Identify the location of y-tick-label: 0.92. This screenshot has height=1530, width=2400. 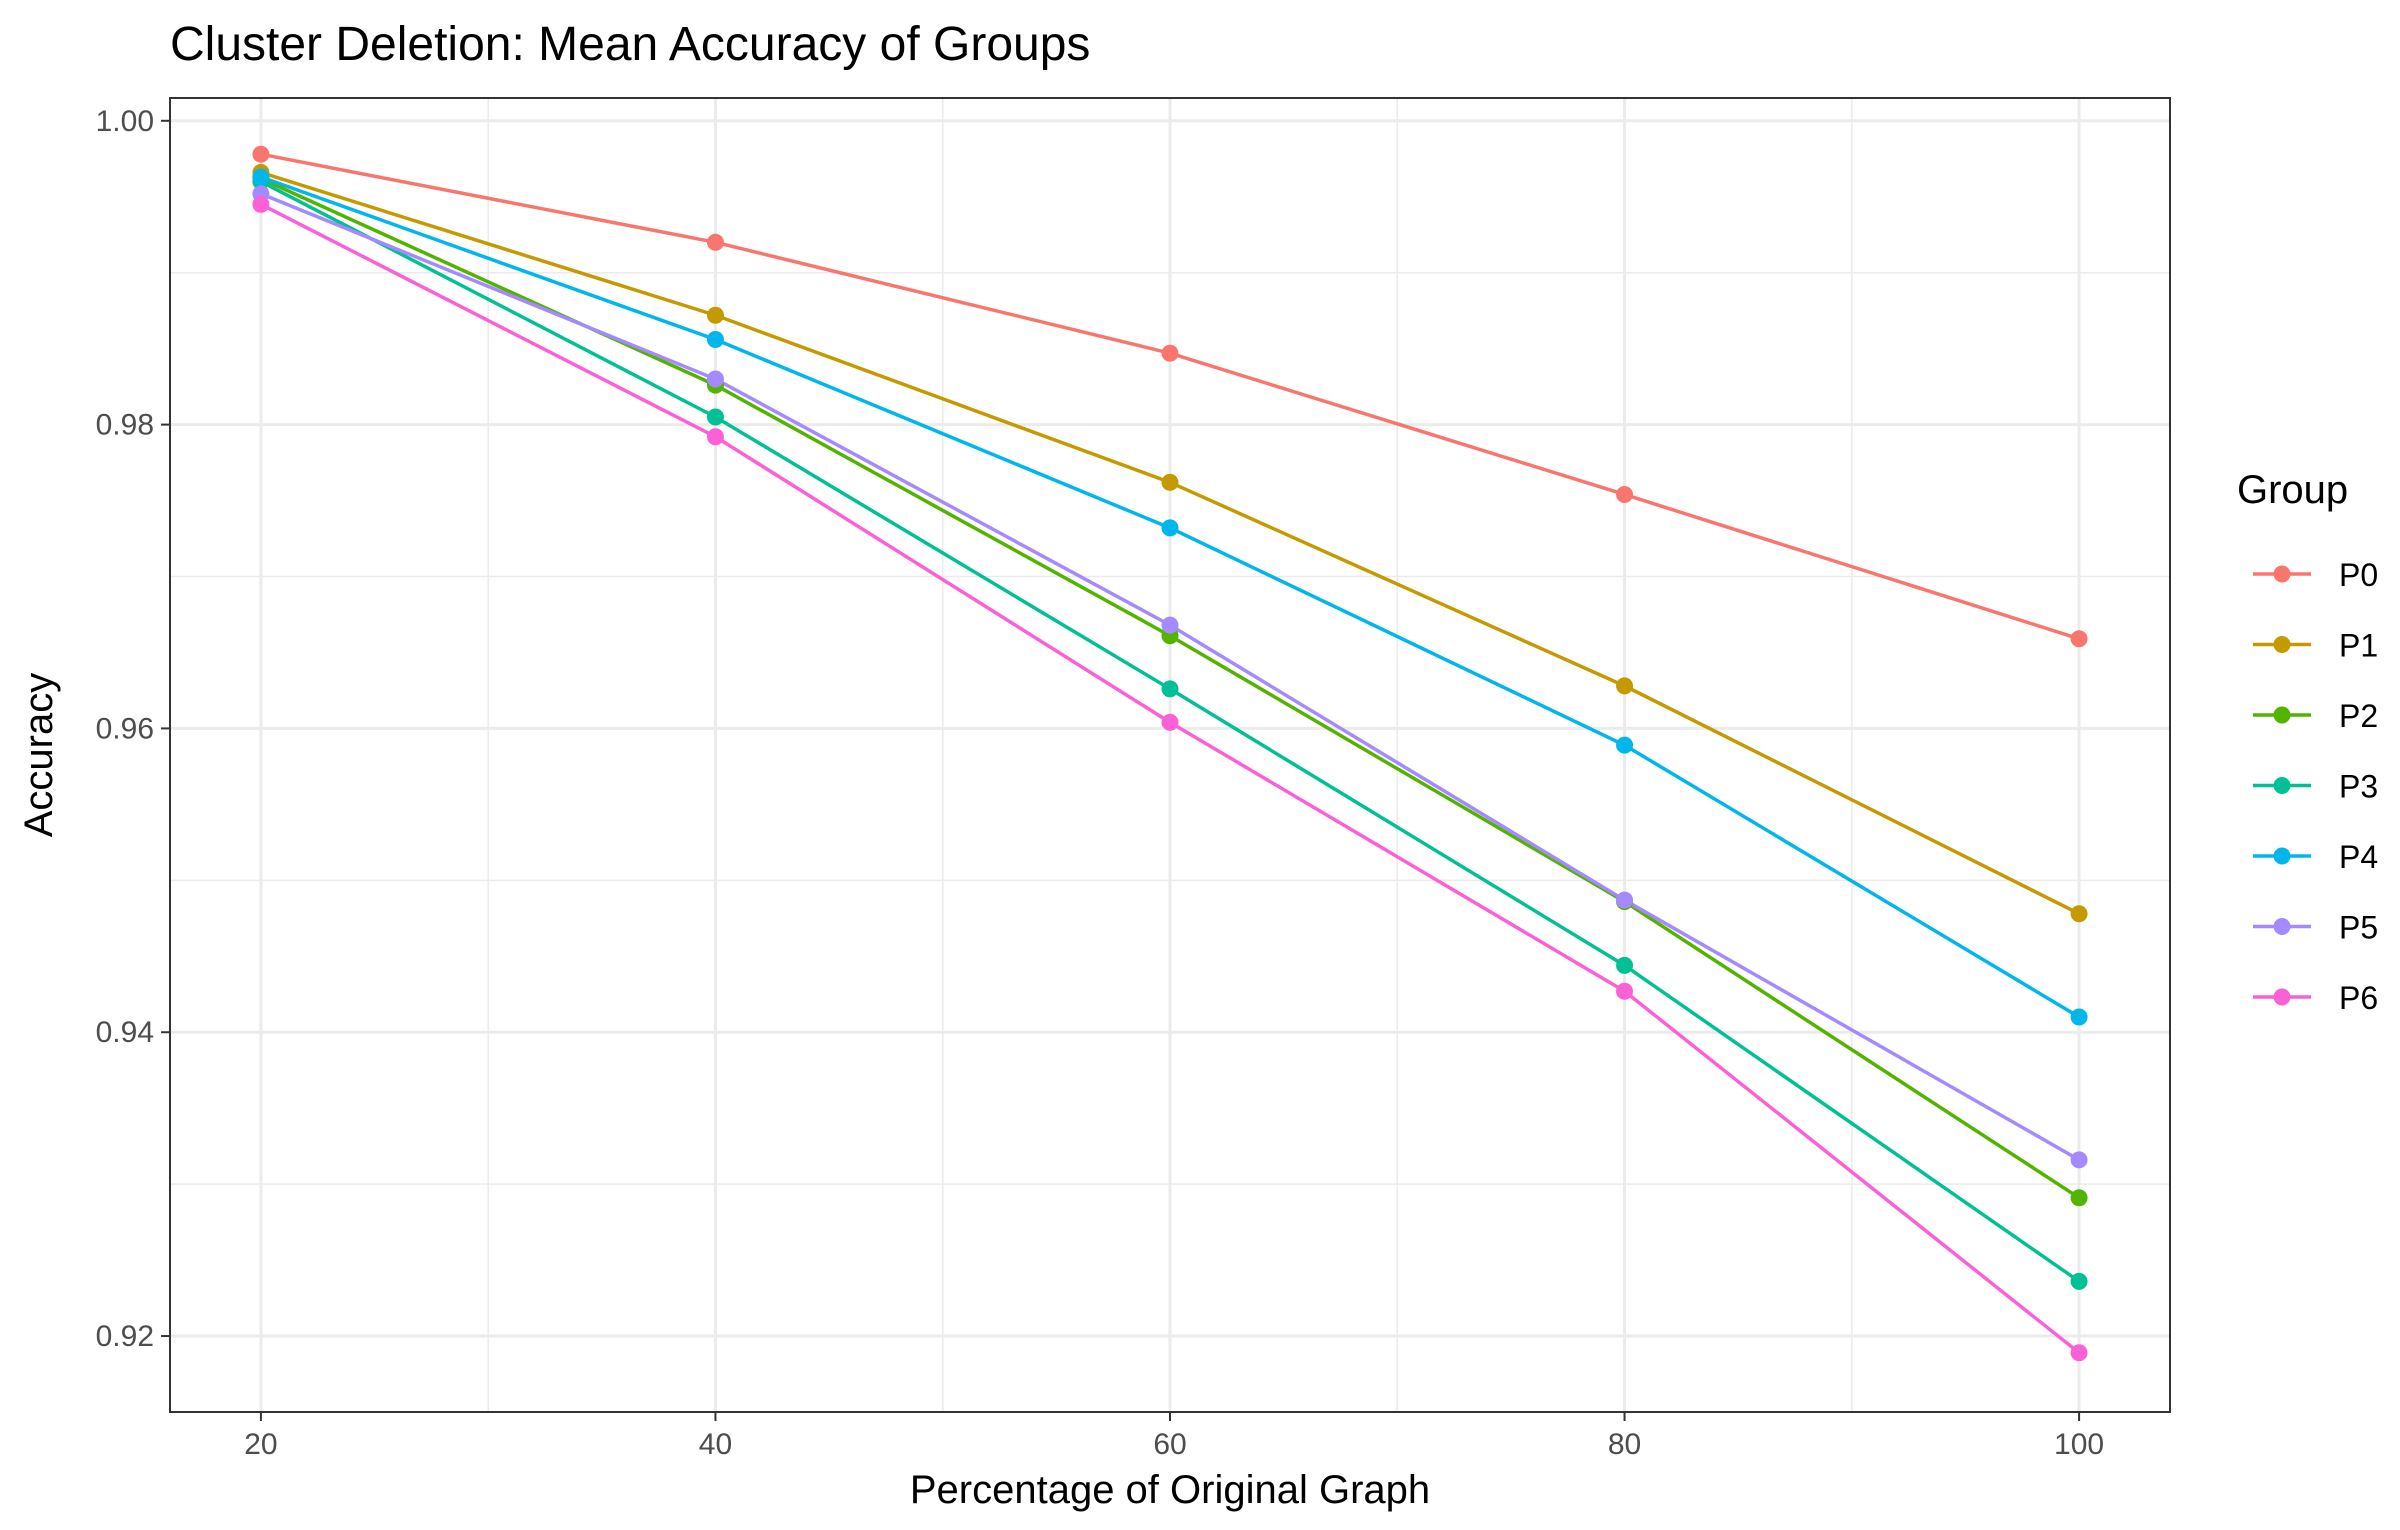
(125, 1336).